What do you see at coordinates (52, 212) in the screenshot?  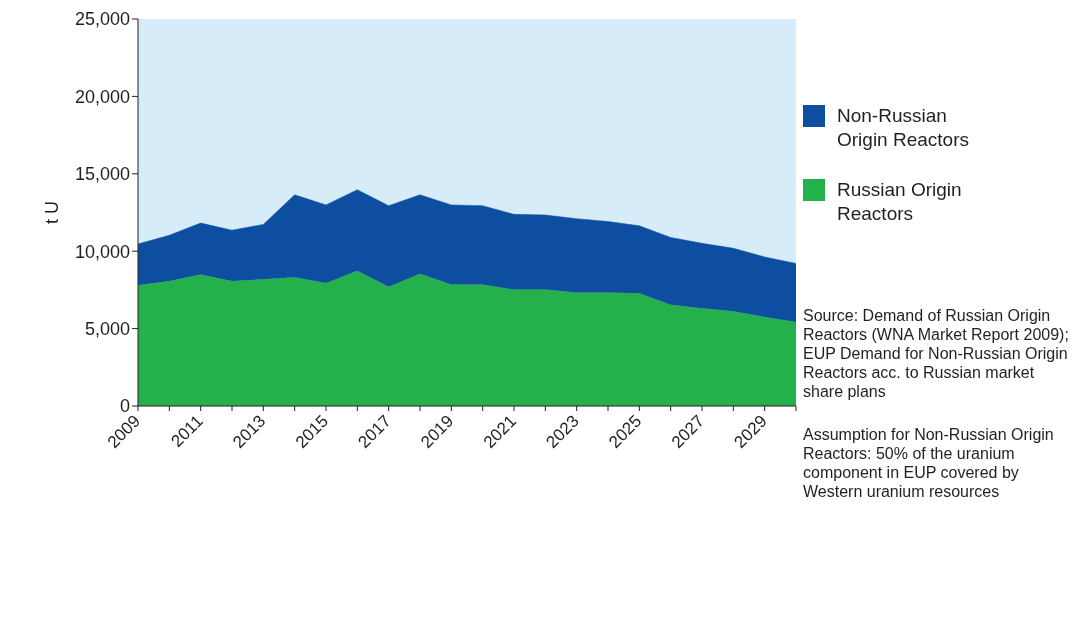 I see `y-axis-title: t U` at bounding box center [52, 212].